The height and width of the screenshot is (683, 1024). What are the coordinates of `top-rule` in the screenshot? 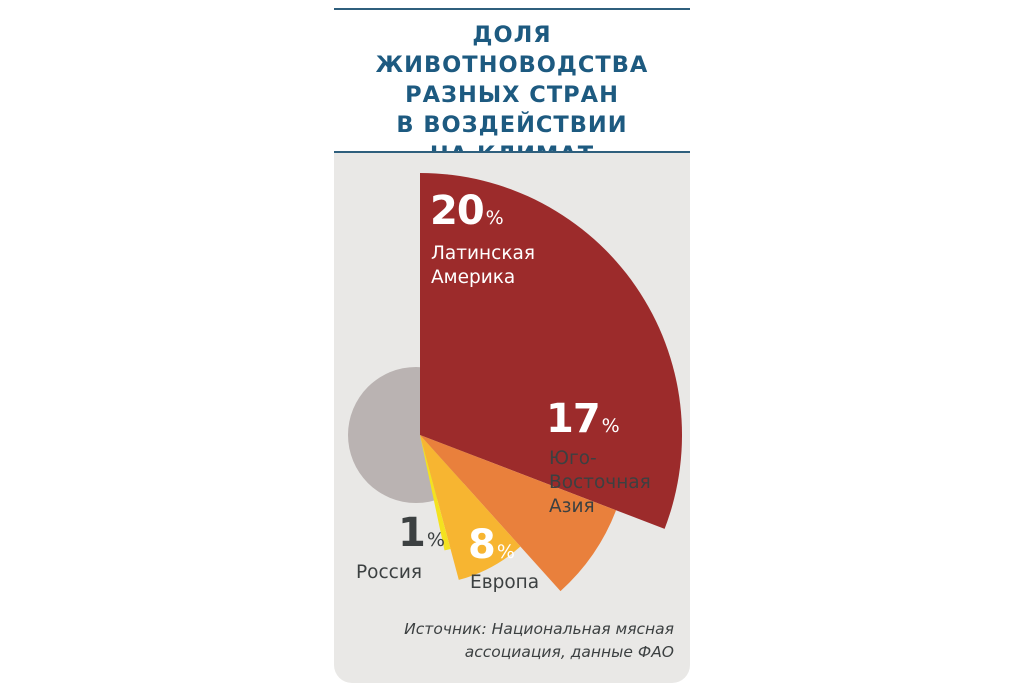 It's located at (512, 9).